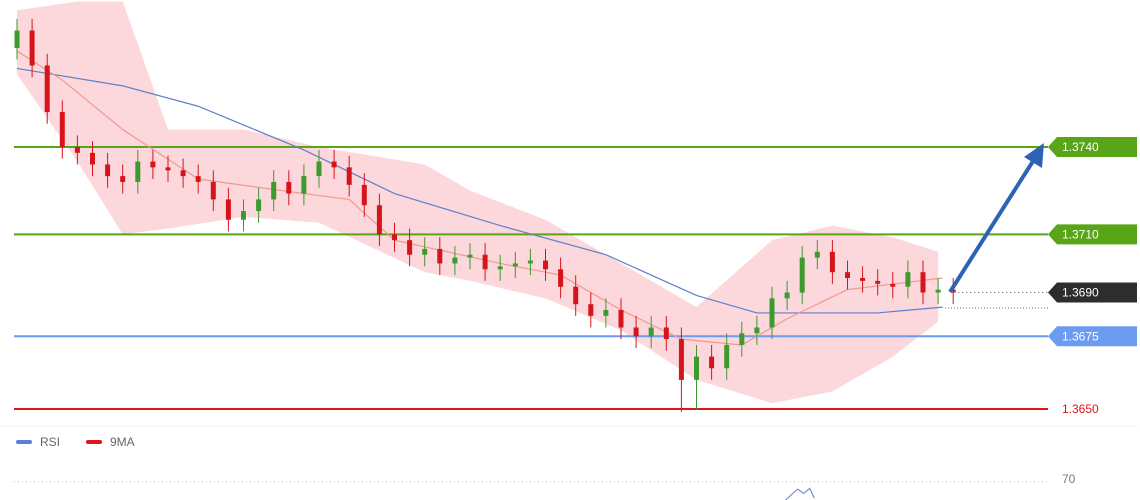 This screenshot has width=1140, height=500. Describe the element at coordinates (1080, 293) in the screenshot. I see `level-label: 1.3690` at that location.